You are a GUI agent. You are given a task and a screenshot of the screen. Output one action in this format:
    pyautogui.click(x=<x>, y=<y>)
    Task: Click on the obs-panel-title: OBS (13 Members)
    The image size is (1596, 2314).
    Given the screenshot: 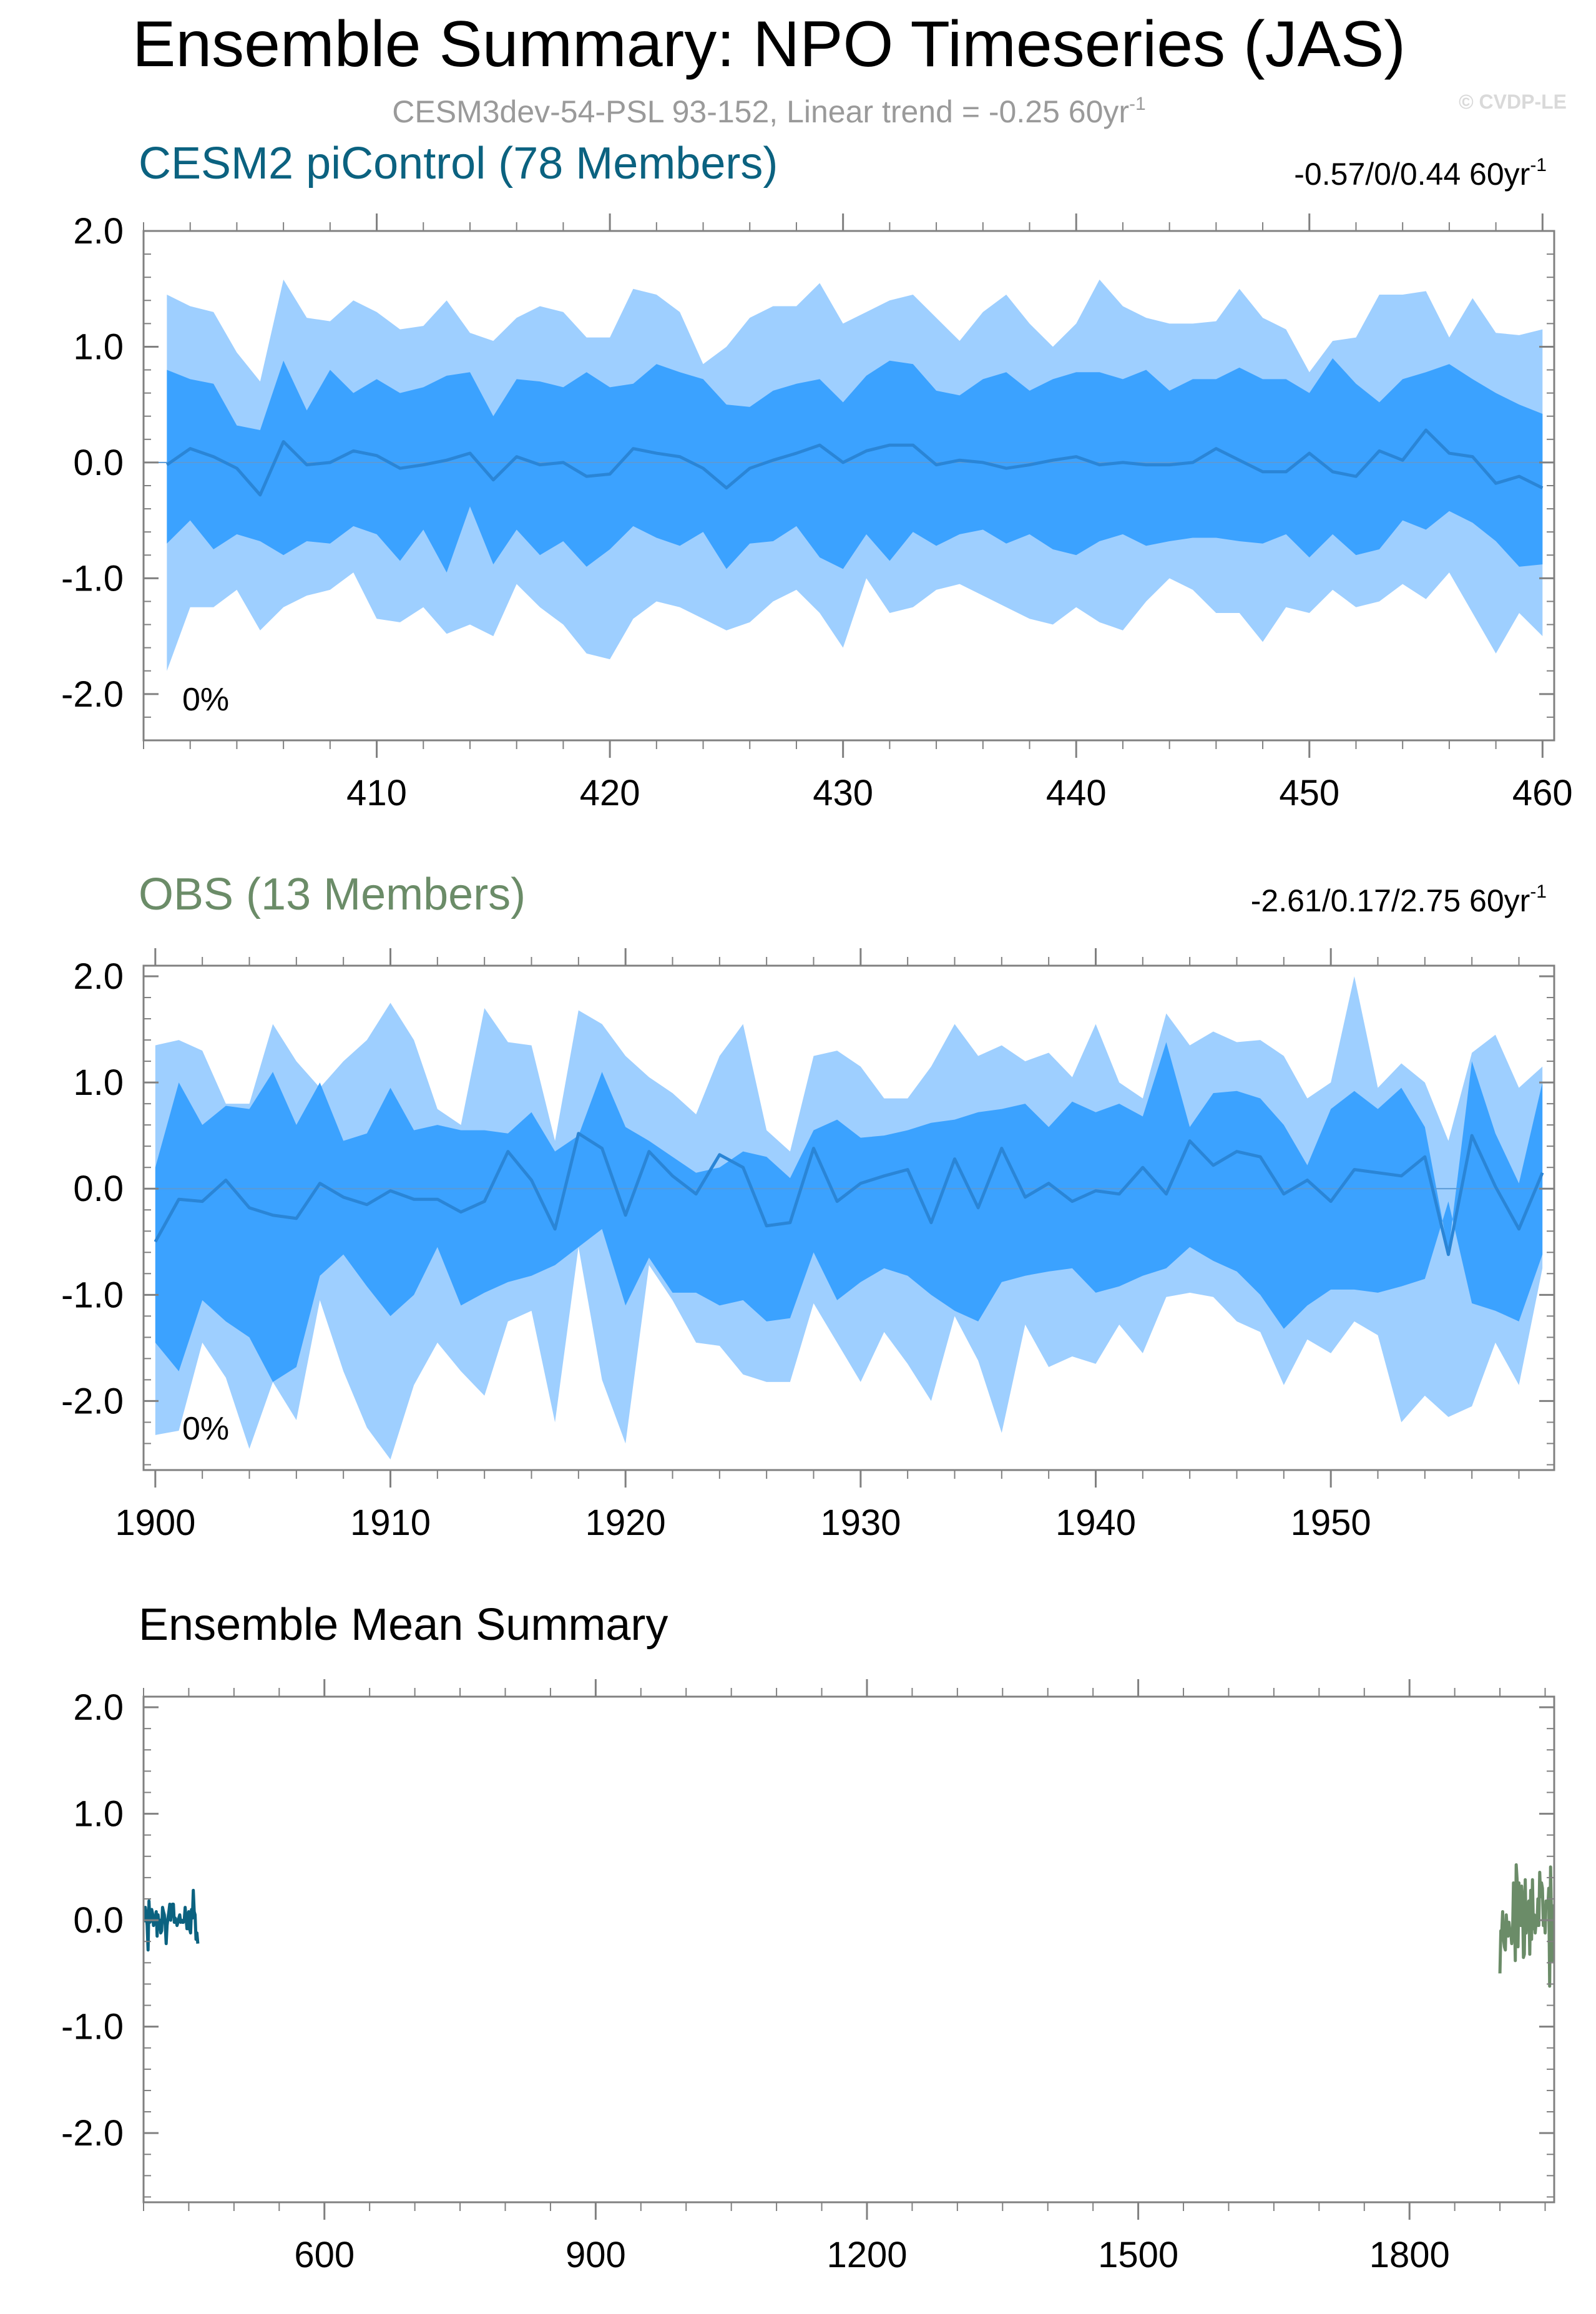 What is the action you would take?
    pyautogui.click(x=333, y=894)
    